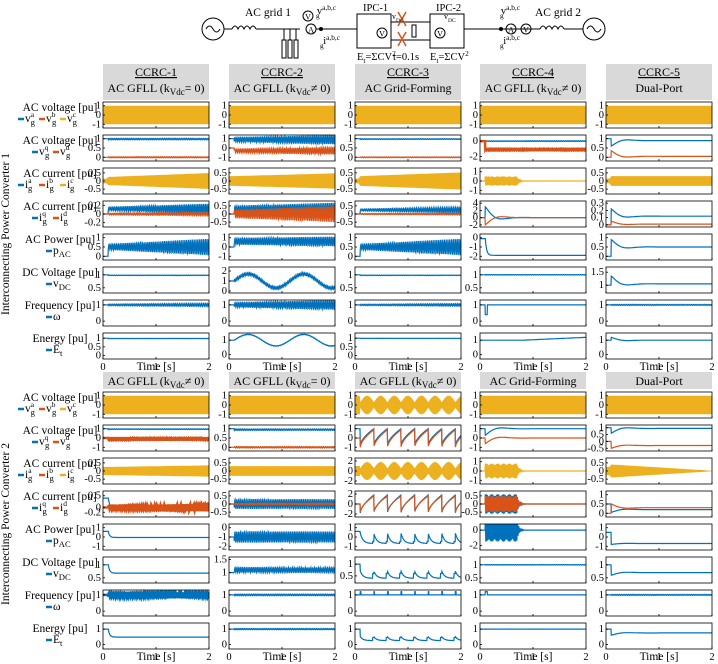 Image resolution: width=718 pixels, height=664 pixels. Describe the element at coordinates (652, 148) in the screenshot. I see `subplot: 10.50` at that location.